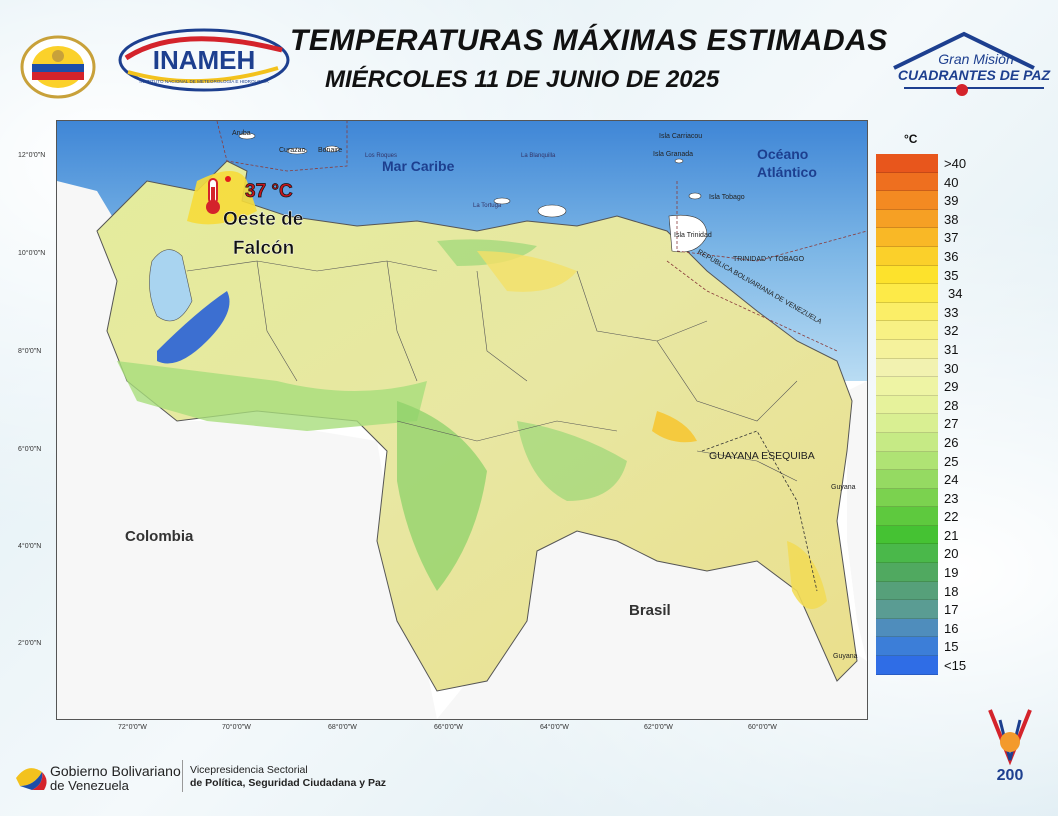  I want to click on legend-row: 18, so click(931, 591).